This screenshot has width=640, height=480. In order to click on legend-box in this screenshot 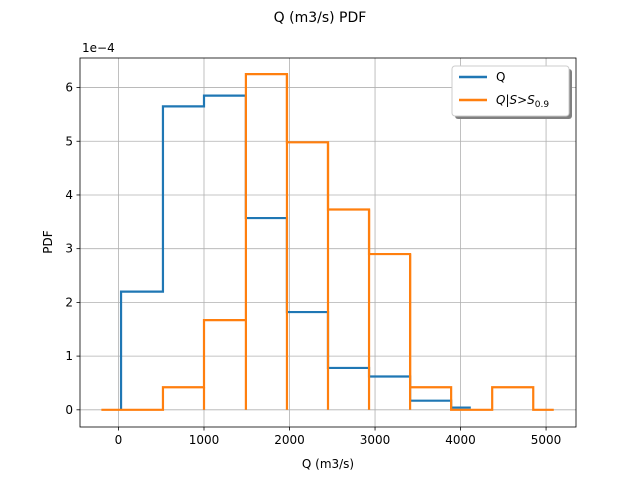, I will do `click(510, 91)`.